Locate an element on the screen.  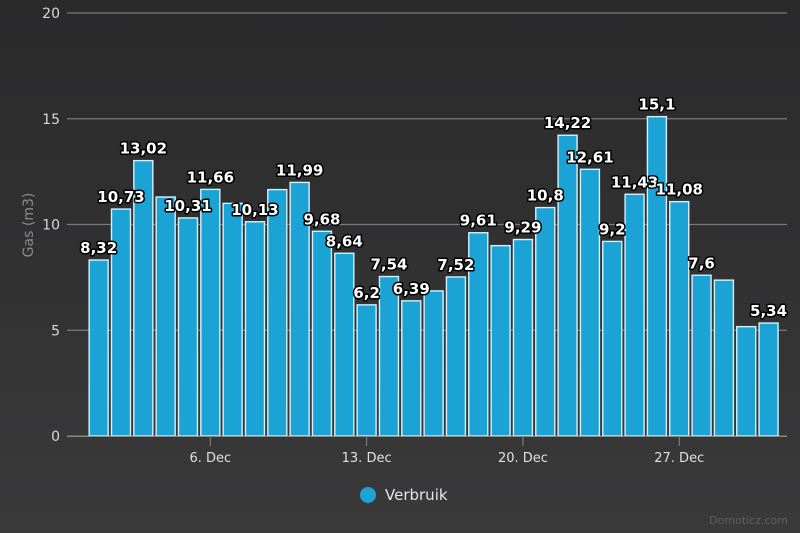
data-label-dec-22: 14,22 is located at coordinates (567, 123).